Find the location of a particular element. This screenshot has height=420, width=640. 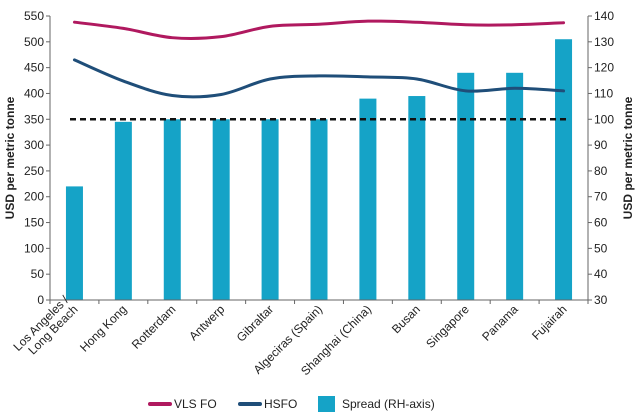

left-tick-label: 400 is located at coordinates (34, 93).